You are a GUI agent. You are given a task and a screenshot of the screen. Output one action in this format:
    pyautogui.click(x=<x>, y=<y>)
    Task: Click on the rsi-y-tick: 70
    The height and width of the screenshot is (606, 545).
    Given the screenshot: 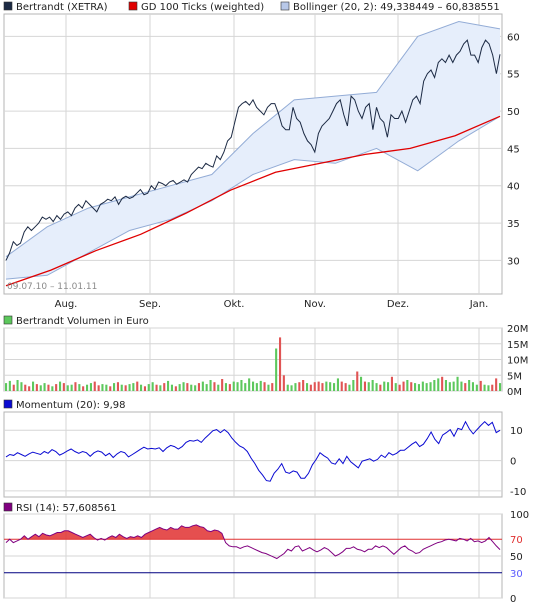 What is the action you would take?
    pyautogui.click(x=516, y=540)
    